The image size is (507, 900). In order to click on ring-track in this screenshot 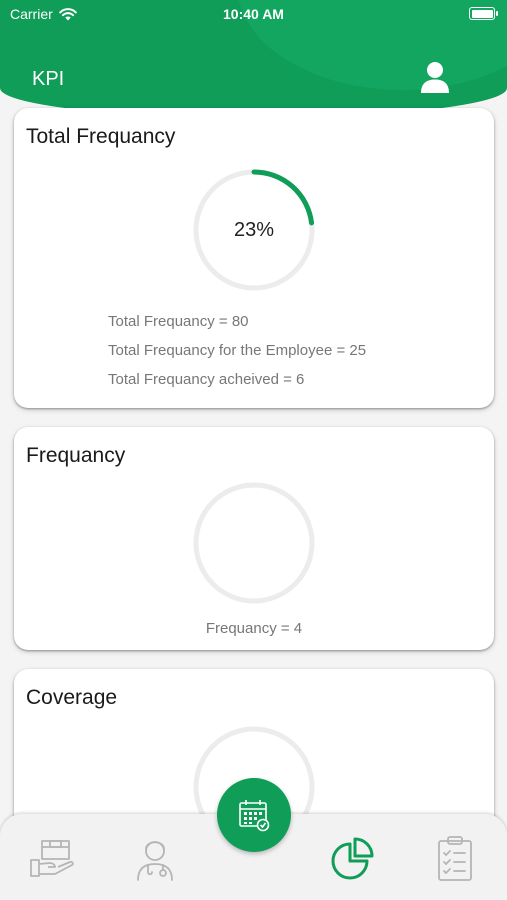, I will do `click(254, 543)`.